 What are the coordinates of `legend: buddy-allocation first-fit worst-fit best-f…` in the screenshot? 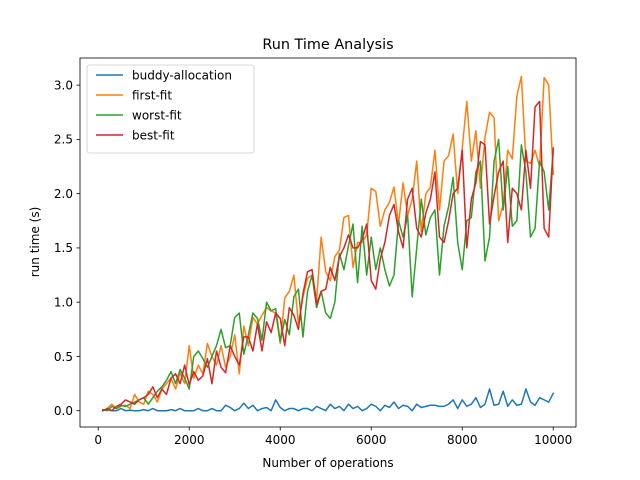 It's located at (170, 109).